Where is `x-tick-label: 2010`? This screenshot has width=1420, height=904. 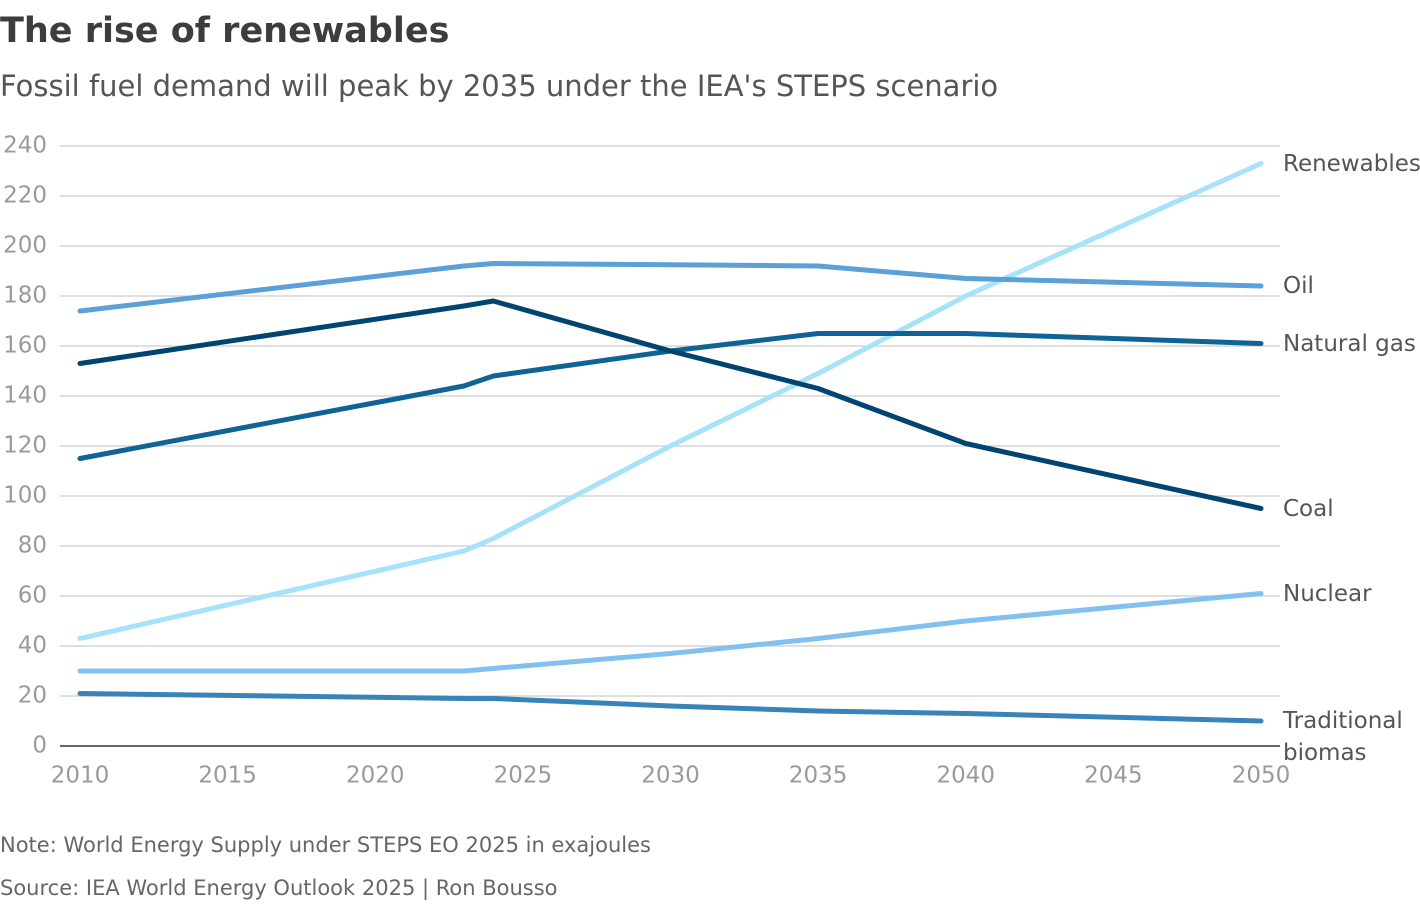 x-tick-label: 2010 is located at coordinates (80, 776).